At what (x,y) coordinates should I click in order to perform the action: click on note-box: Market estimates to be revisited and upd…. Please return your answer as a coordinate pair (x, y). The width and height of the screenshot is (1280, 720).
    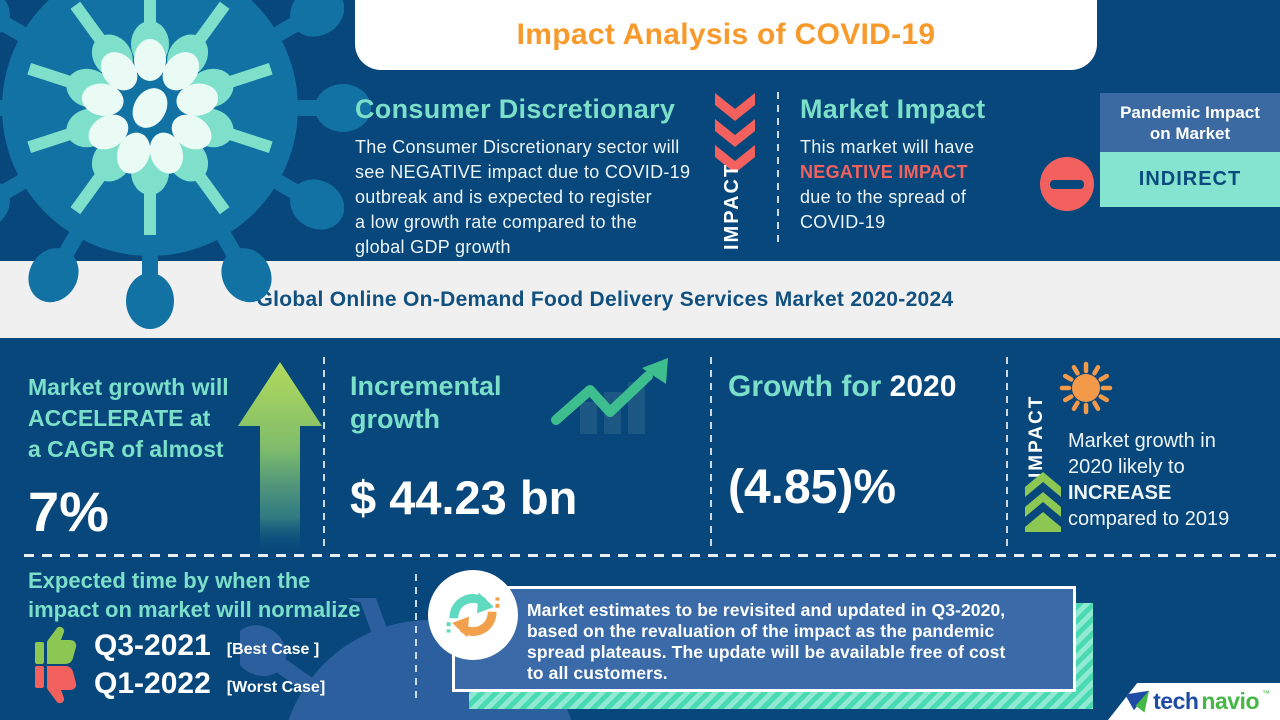
    Looking at the image, I should click on (764, 639).